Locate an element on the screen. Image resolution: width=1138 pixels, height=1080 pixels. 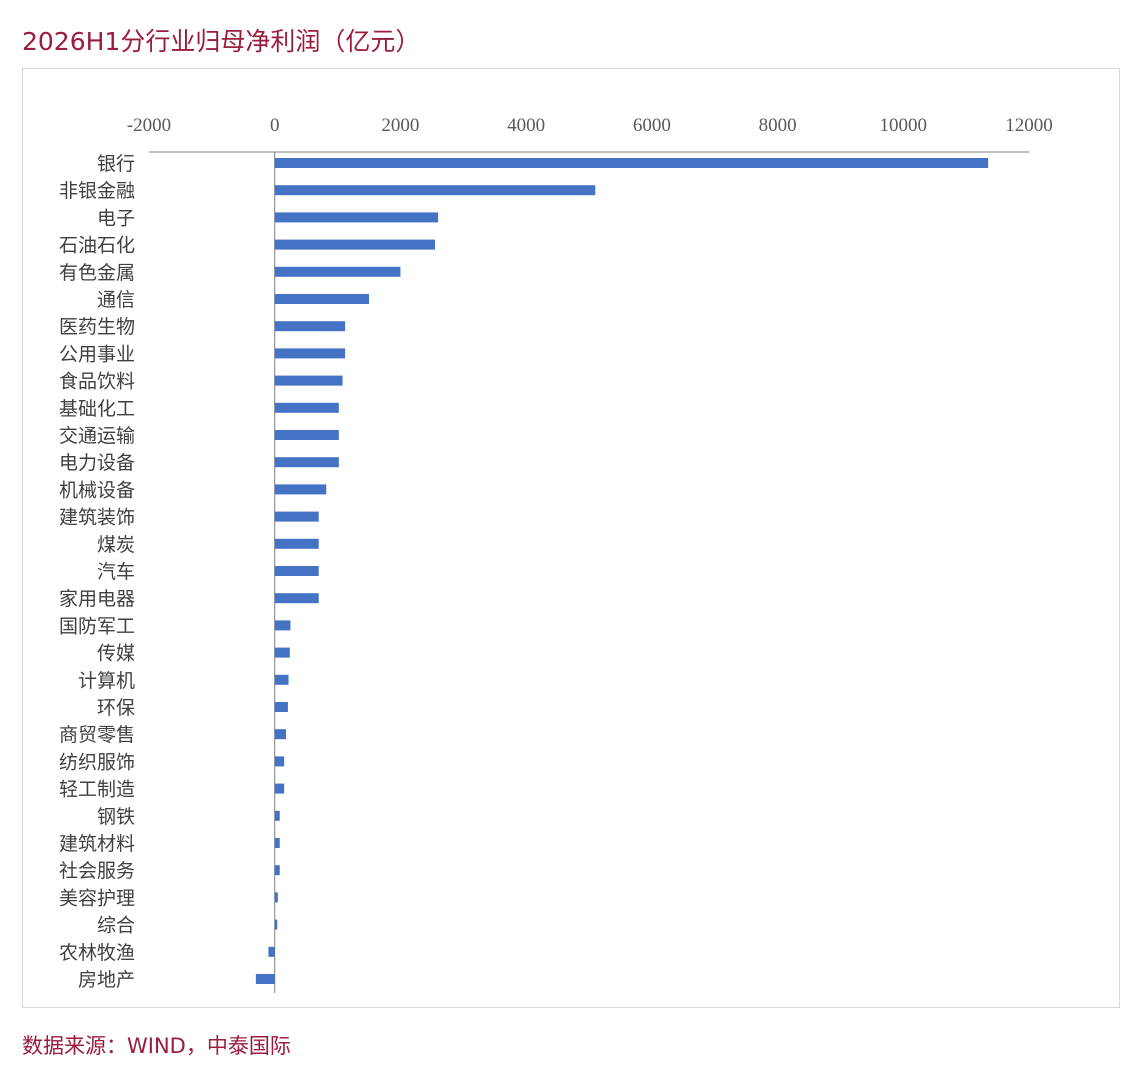
category-label: 环保 is located at coordinates (116, 708).